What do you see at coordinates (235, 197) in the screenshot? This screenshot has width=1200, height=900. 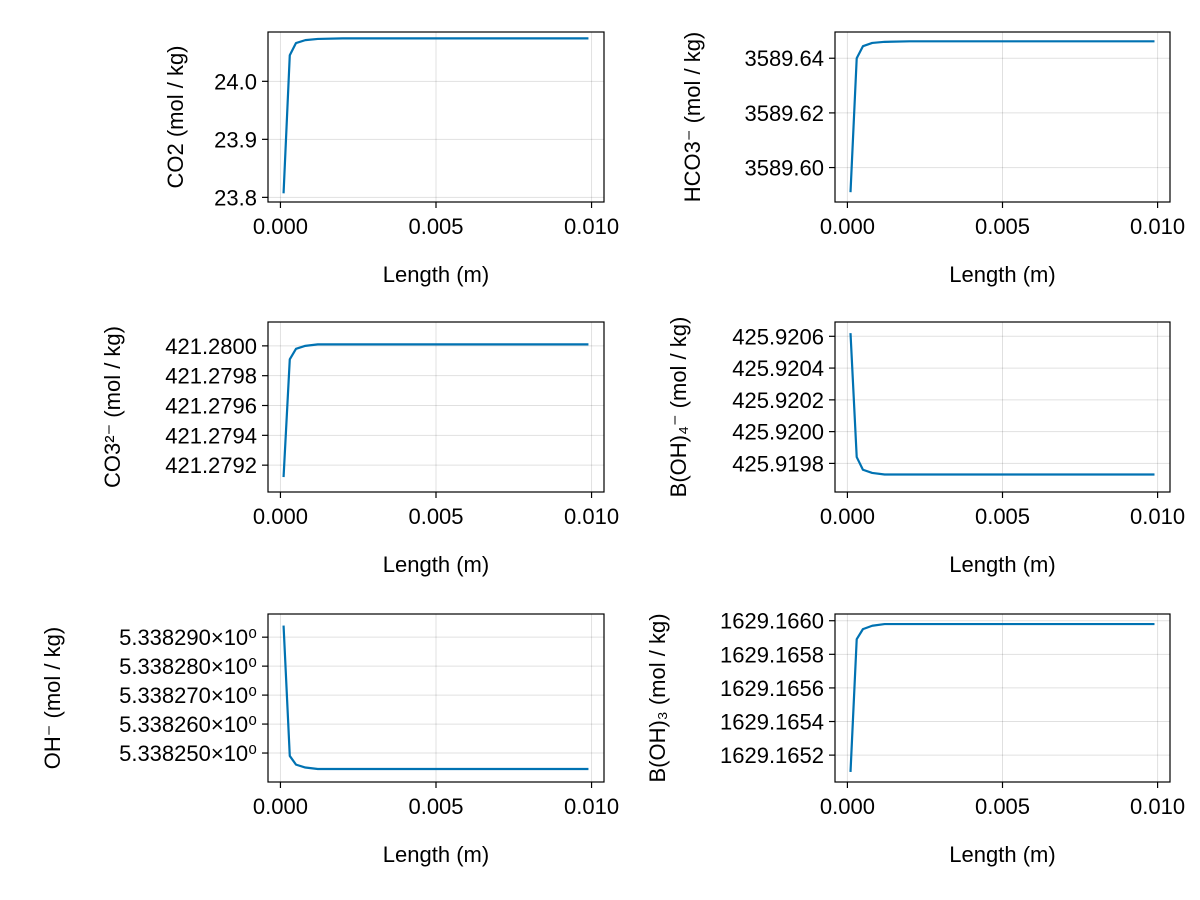 I see `y-tick-label: 23.8` at bounding box center [235, 197].